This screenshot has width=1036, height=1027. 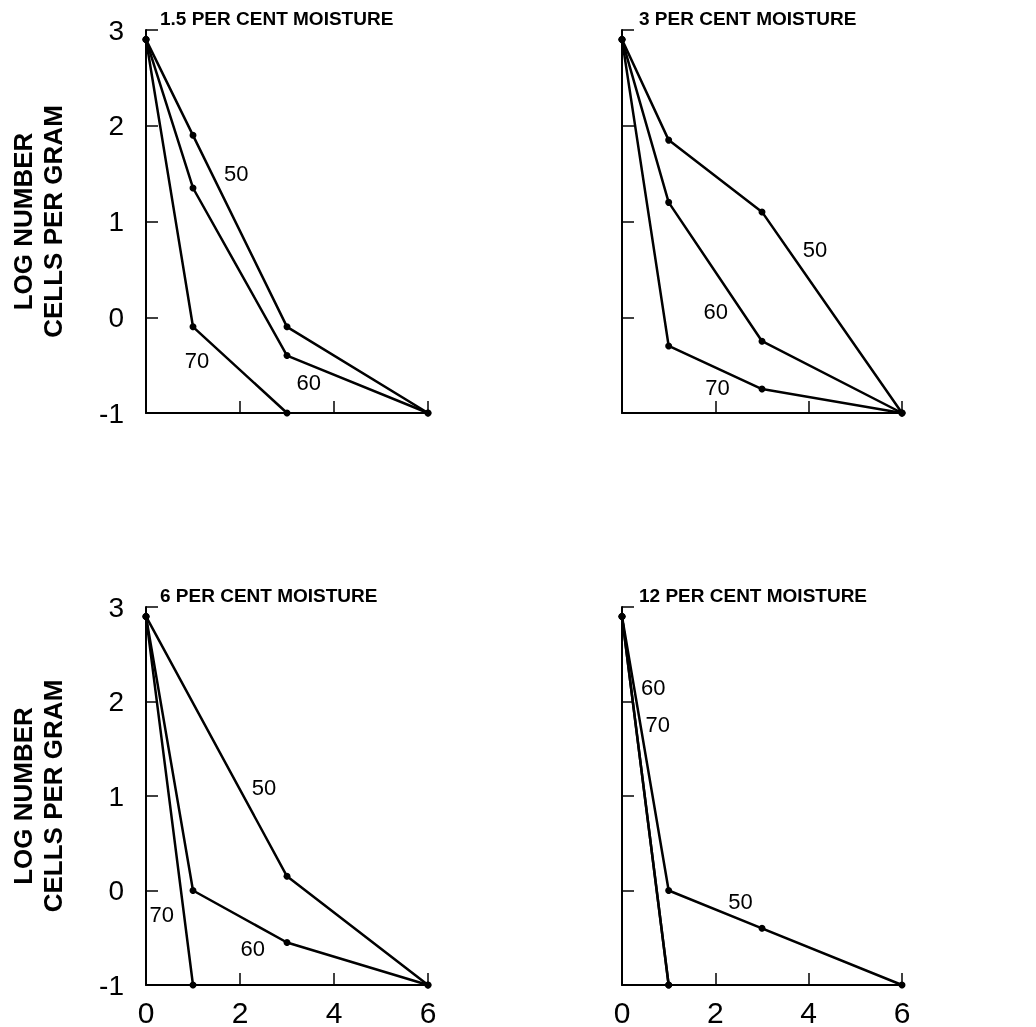 What do you see at coordinates (748, 18) in the screenshot?
I see `chart-title: 3 PER CENT MOISTURE` at bounding box center [748, 18].